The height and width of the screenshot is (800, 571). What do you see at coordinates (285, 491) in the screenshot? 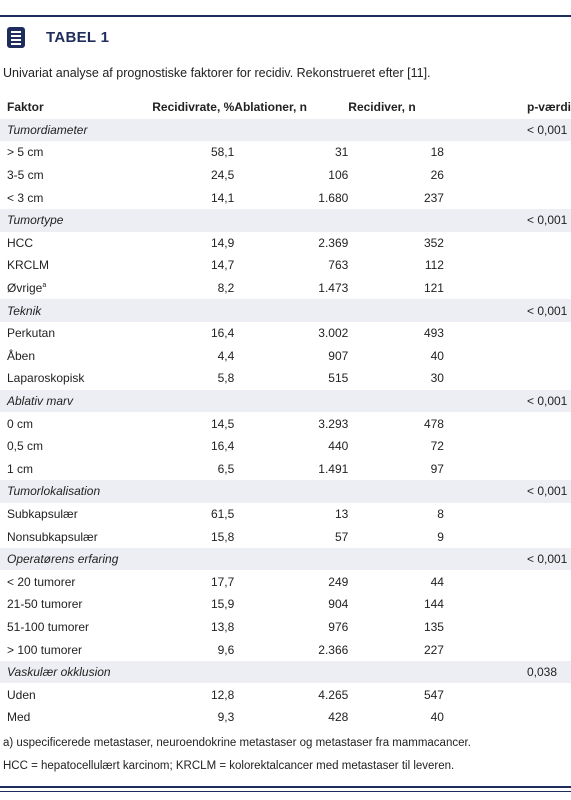
I see `group-row: Tumorlokalisation < 0,001` at bounding box center [285, 491].